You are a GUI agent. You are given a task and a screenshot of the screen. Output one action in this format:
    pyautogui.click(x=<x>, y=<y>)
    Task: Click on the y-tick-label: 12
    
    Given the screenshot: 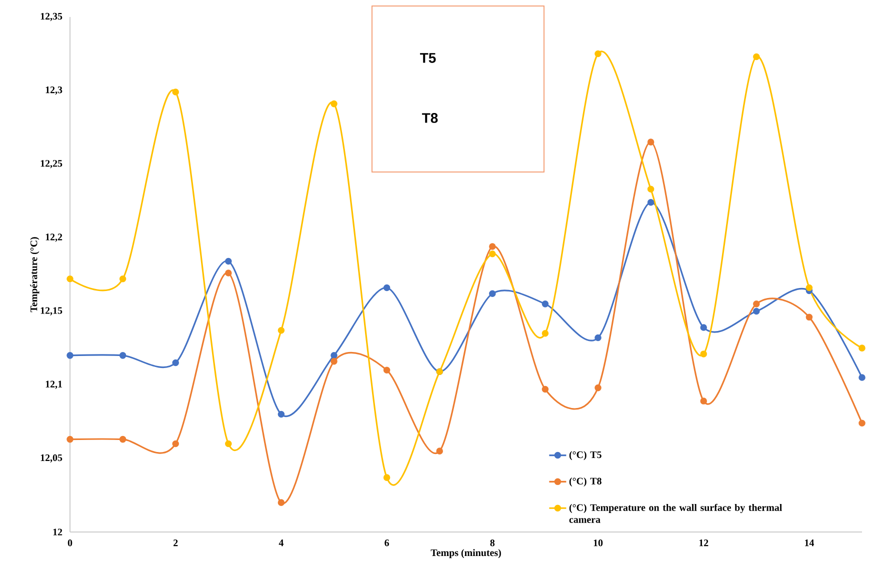 What is the action you would take?
    pyautogui.click(x=57, y=532)
    